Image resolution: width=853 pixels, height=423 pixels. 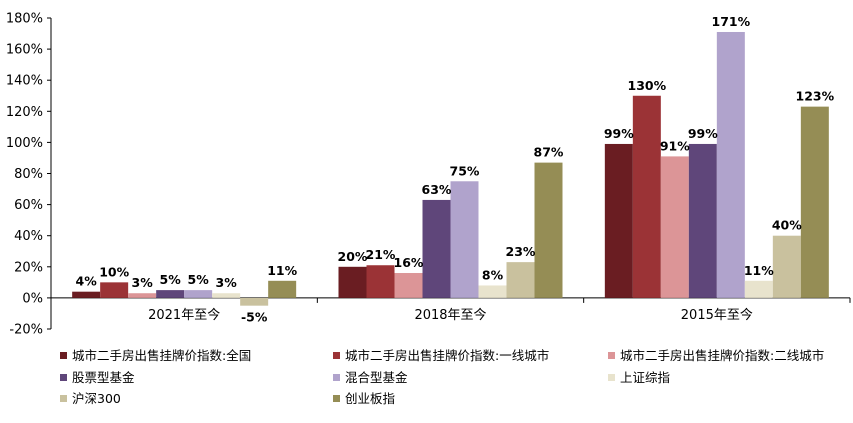 I want to click on y-tick-label: 0%, so click(x=32, y=298).